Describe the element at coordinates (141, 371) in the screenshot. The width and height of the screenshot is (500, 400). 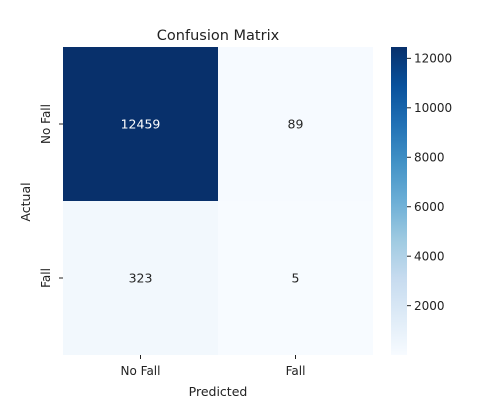
I see `x-tick-label: No Fall` at that location.